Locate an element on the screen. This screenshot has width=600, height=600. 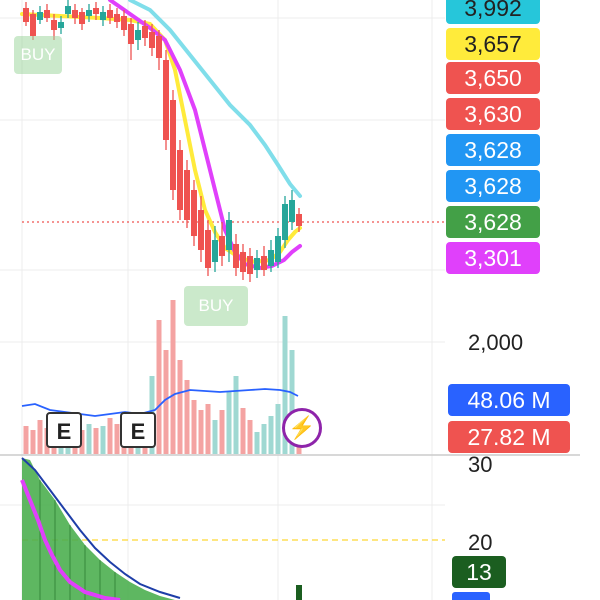
volume-value-tag: 27.82 M is located at coordinates (509, 437).